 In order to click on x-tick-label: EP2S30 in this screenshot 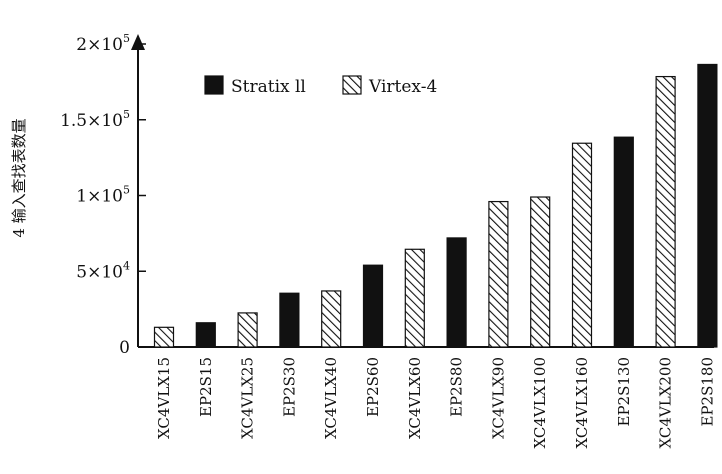, I will do `click(289, 387)`.